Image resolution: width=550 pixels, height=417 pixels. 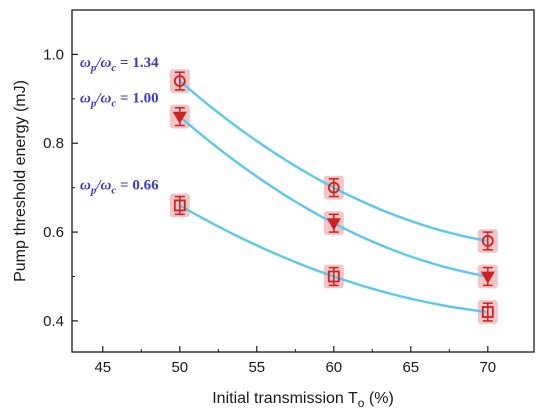 I want to click on x-tick-label: 45, so click(x=102, y=367).